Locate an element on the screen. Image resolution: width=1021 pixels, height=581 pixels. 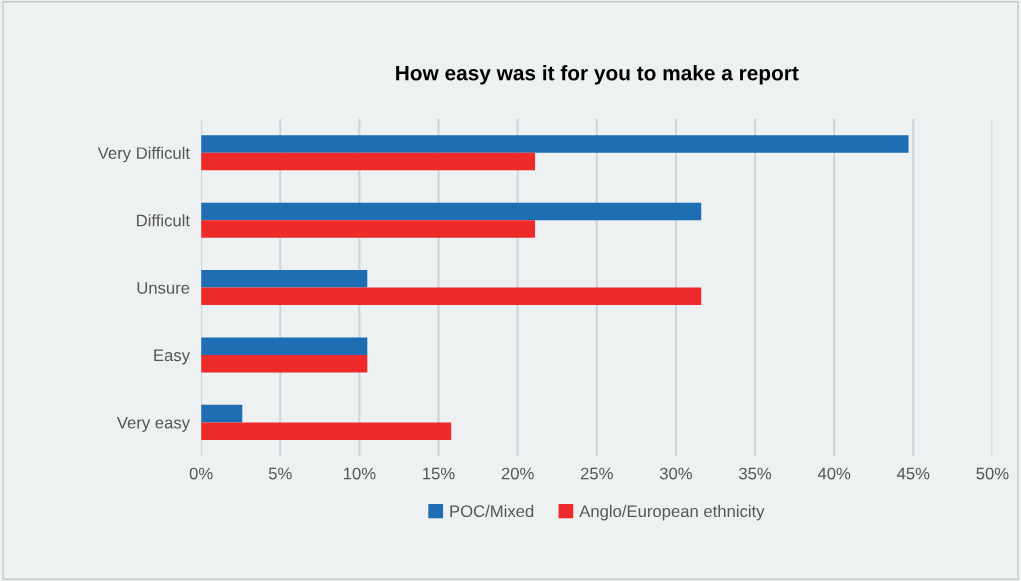
x-tick-label: 15% is located at coordinates (439, 473).